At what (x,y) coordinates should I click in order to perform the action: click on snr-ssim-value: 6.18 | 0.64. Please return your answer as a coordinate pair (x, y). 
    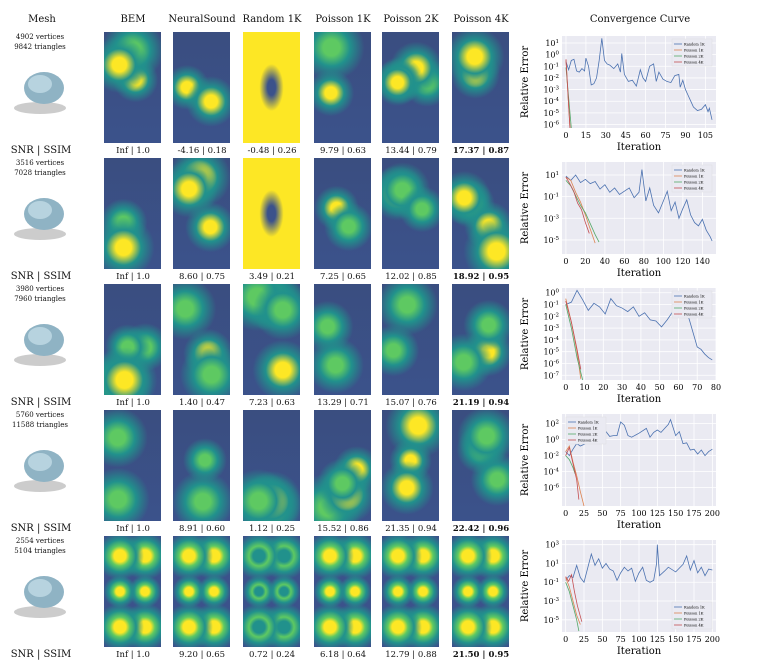
    Looking at the image, I should click on (343, 655).